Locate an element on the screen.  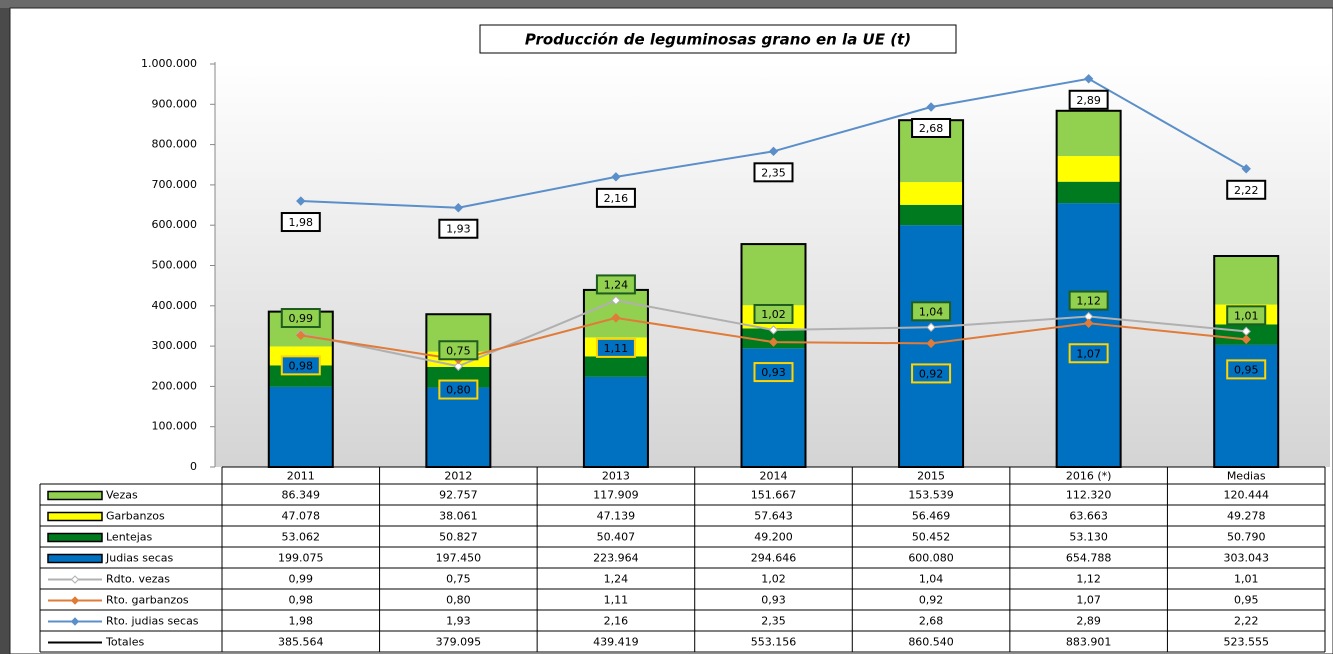
table-cell: 860.540 is located at coordinates (931, 642).